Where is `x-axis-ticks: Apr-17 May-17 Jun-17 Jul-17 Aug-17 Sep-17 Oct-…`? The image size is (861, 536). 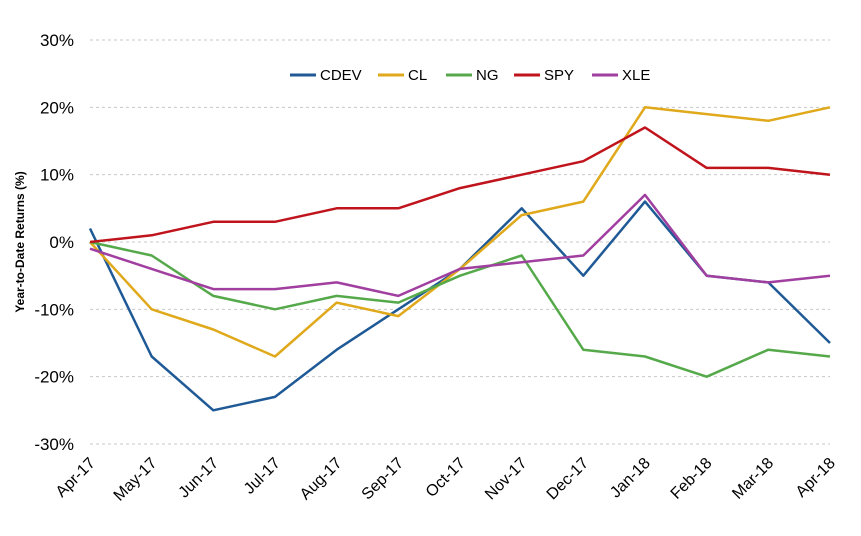
x-axis-ticks: Apr-17 May-17 Jun-17 Jul-17 Aug-17 Sep-17 Oct-… is located at coordinates (446, 480).